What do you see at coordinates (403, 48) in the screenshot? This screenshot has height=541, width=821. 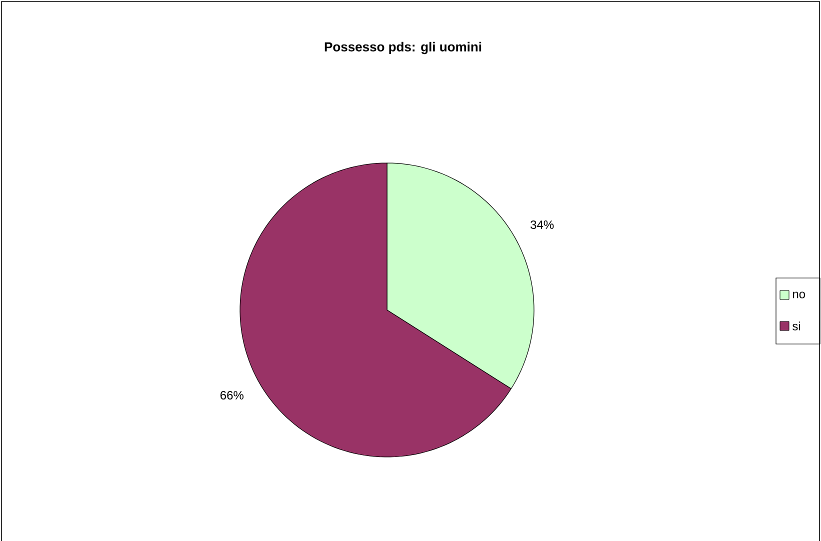 I see `chart-title: Possesso pds: gli uomini` at bounding box center [403, 48].